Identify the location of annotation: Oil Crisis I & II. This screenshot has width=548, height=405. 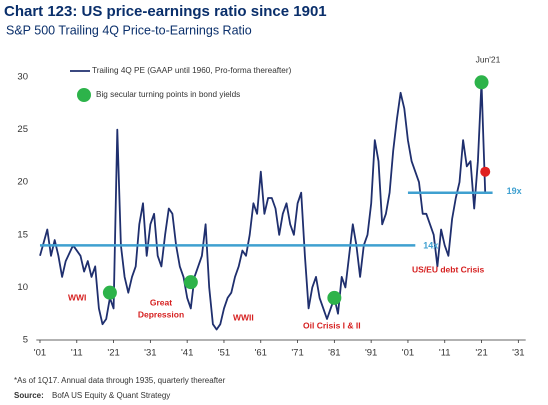
(332, 325).